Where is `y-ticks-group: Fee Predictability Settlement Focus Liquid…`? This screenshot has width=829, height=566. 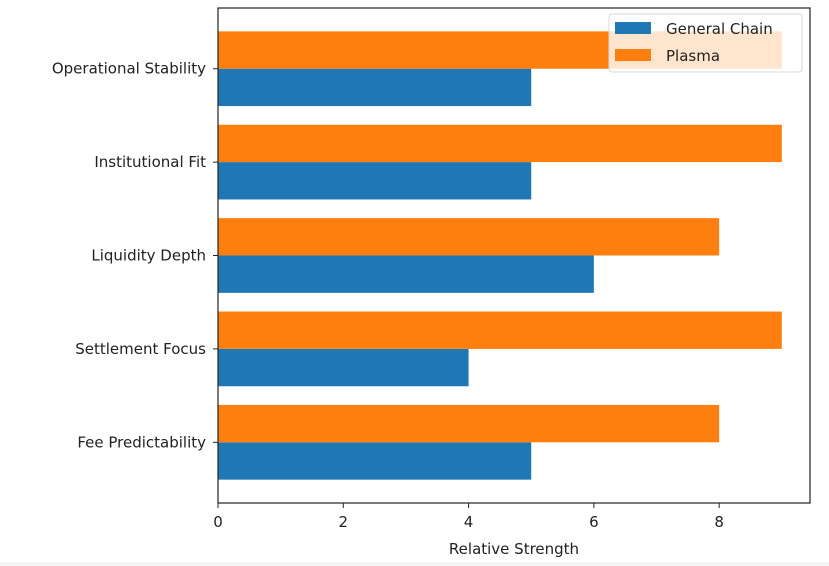 y-ticks-group: Fee Predictability Settlement Focus Liquid… is located at coordinates (135, 255).